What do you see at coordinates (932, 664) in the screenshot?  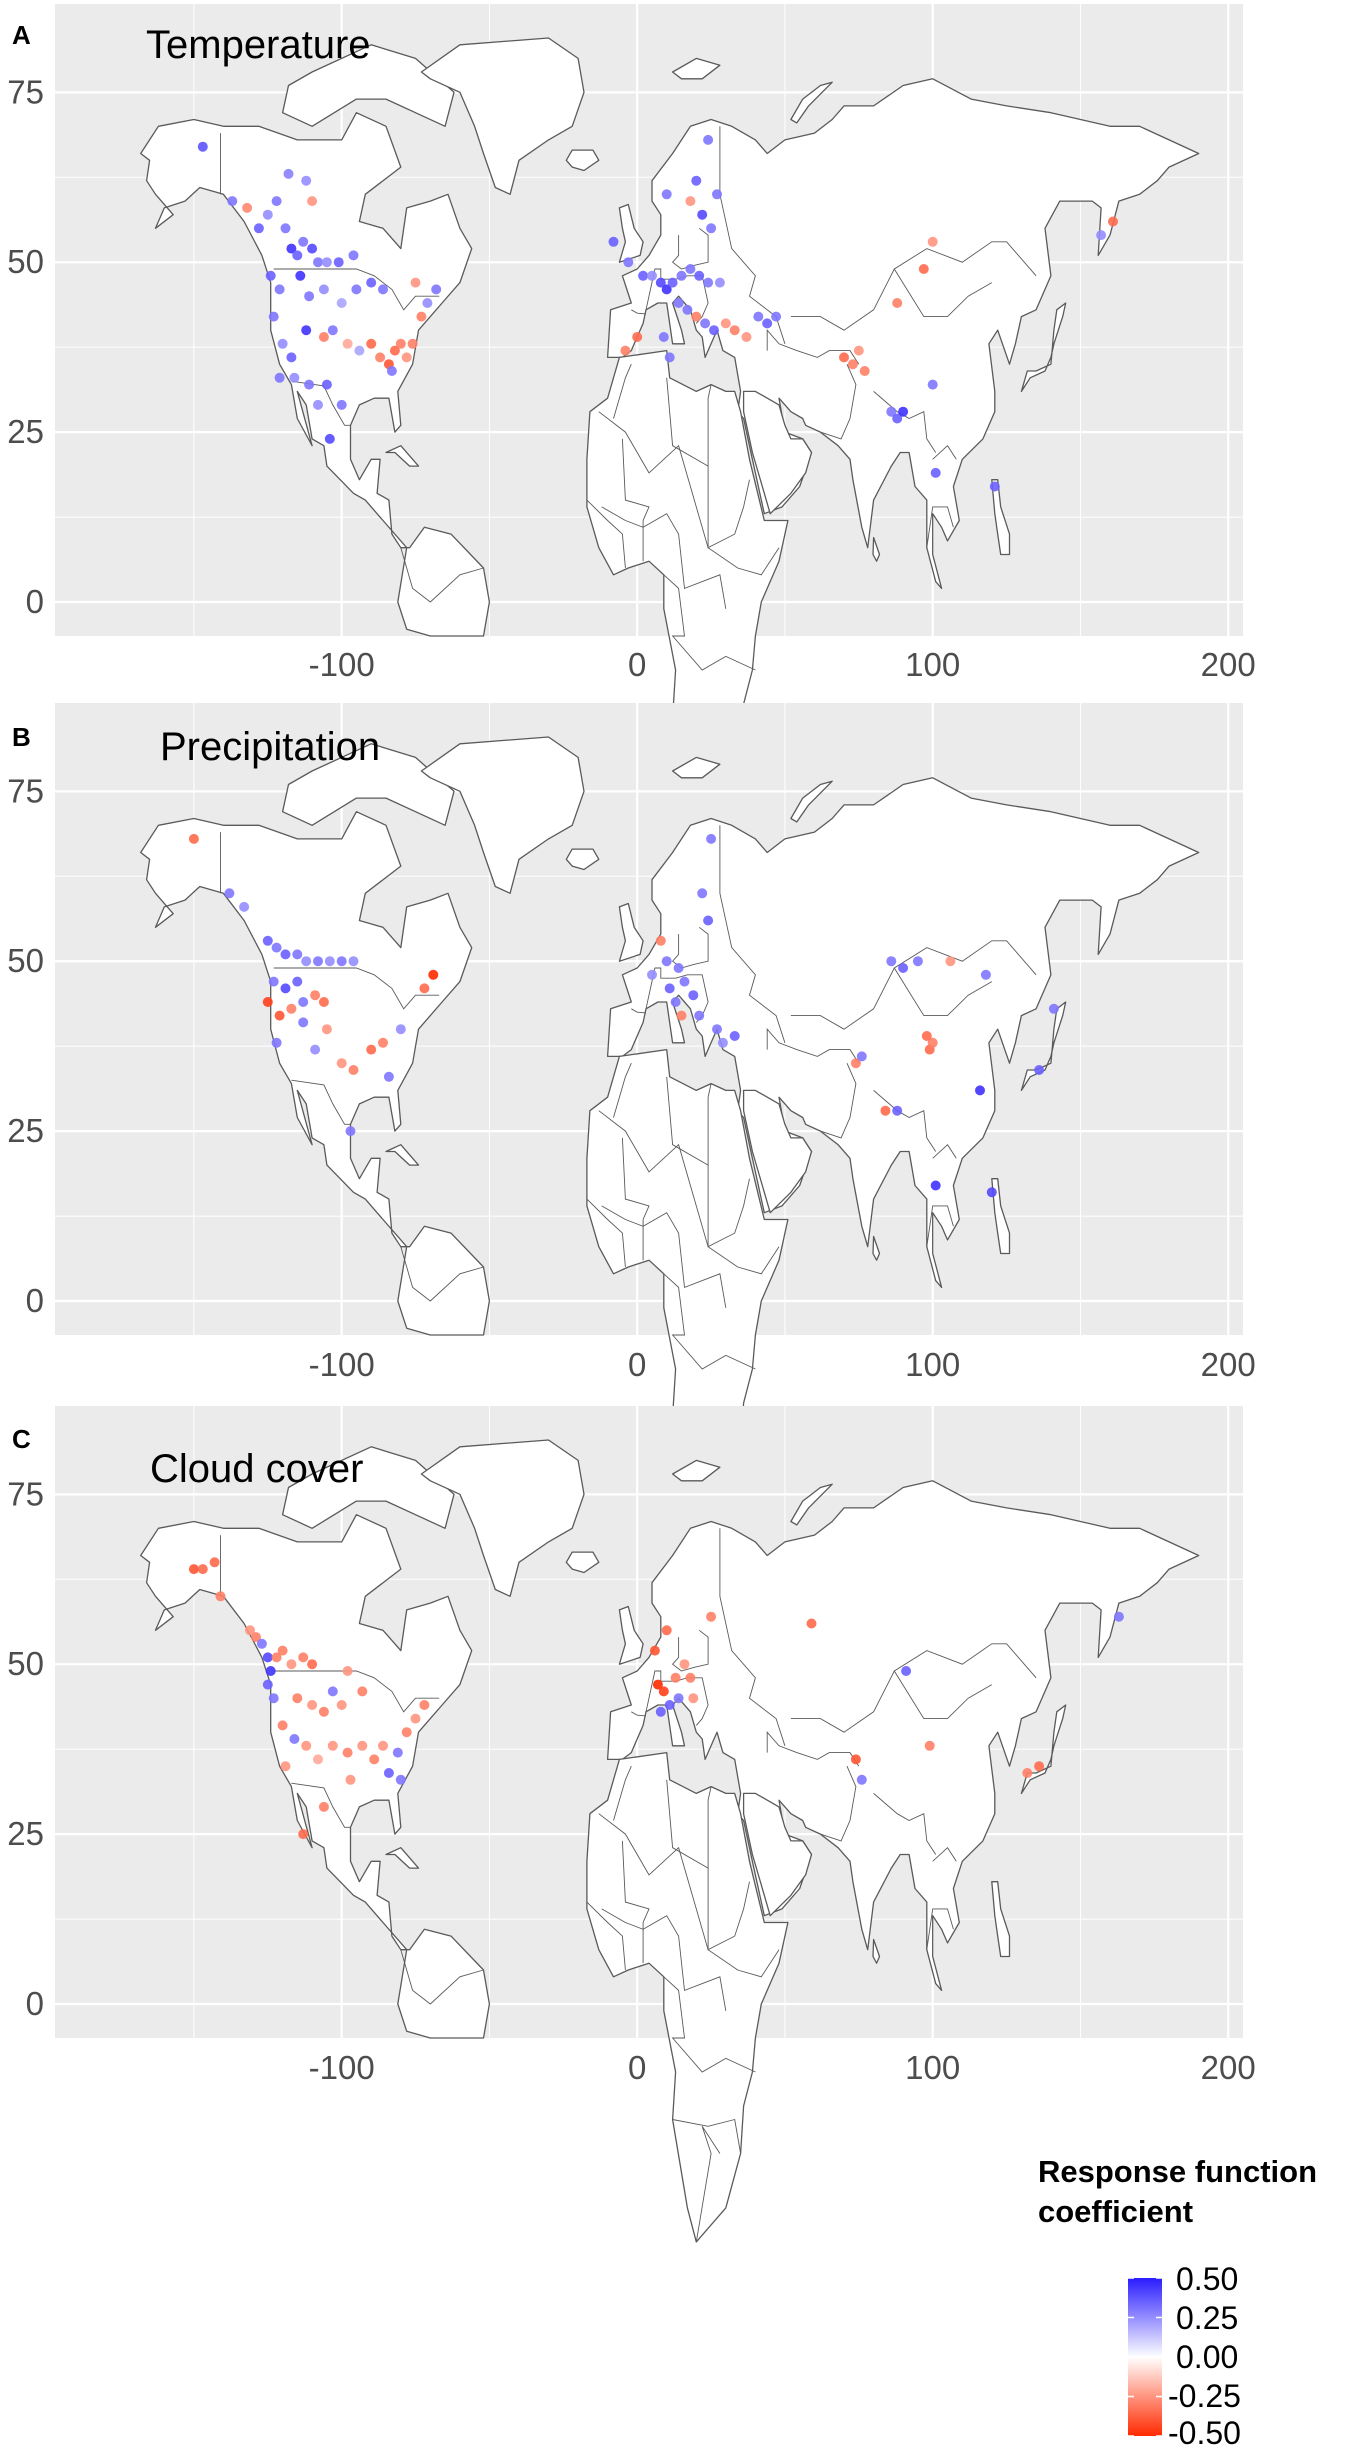 I see `x-tick-label: 100` at bounding box center [932, 664].